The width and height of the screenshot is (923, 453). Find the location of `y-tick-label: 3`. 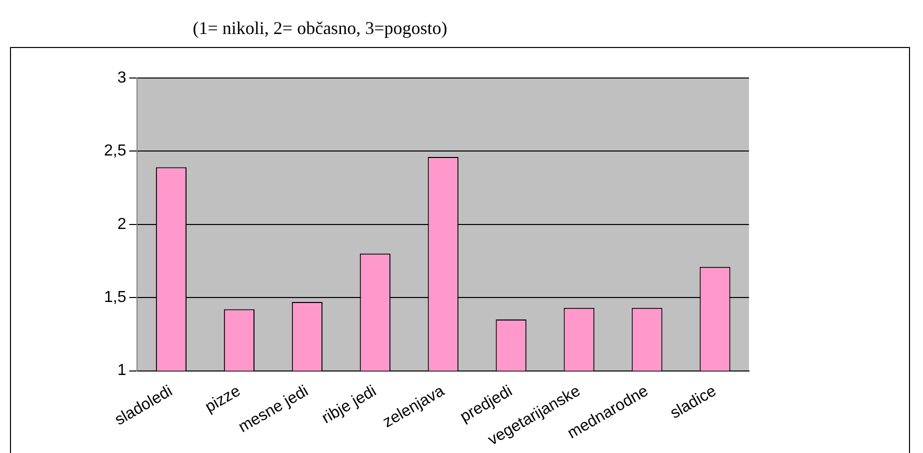

y-tick-label: 3 is located at coordinates (121, 77).